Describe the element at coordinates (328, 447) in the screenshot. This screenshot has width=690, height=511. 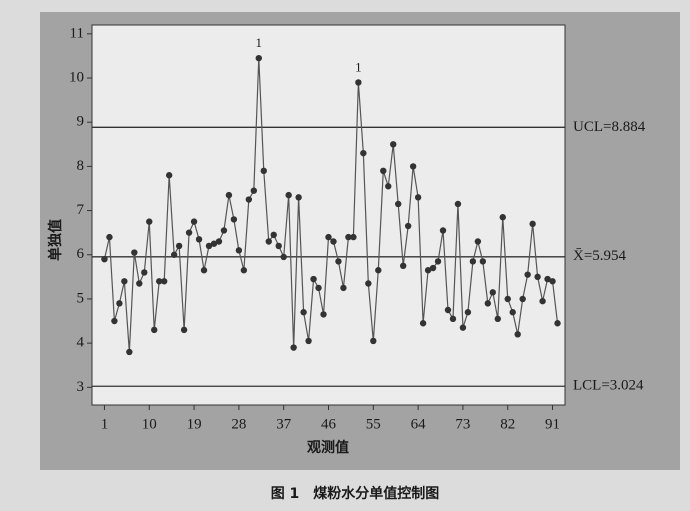
I see `x-axis-label: 观测值` at that location.